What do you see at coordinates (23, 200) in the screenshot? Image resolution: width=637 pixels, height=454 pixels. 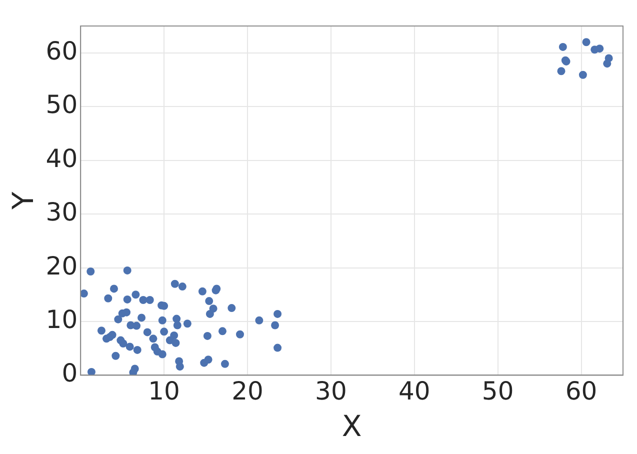 I see `y-axis-title: Y` at bounding box center [23, 200].